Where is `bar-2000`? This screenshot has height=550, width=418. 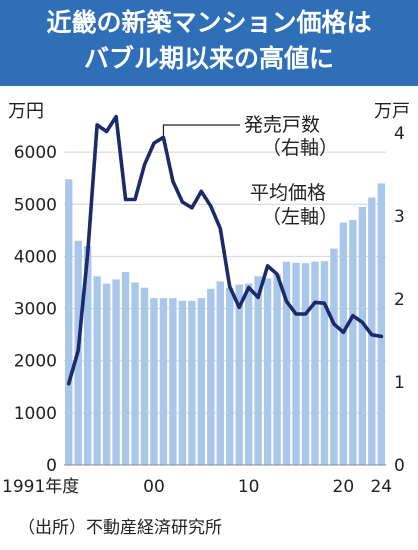 bar-2000 is located at coordinates (154, 381).